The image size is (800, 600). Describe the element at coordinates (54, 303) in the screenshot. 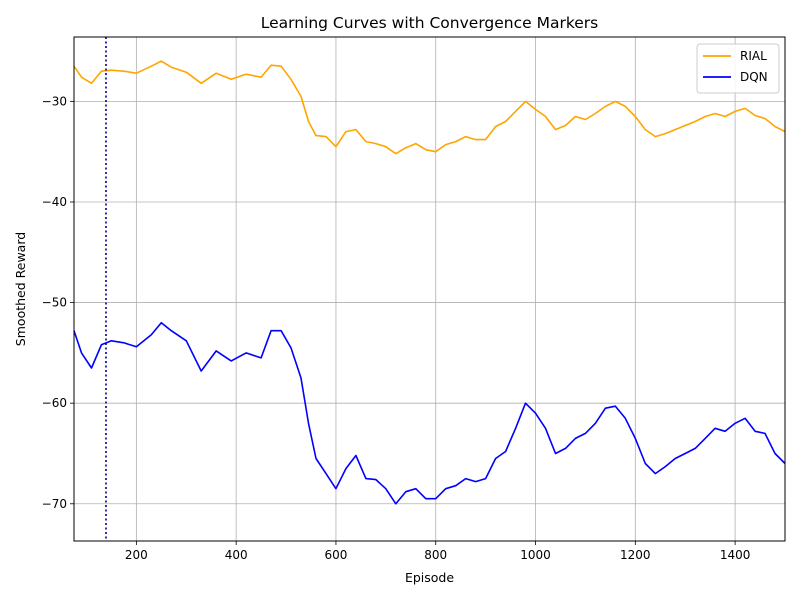

I see `y-tick-label: −50` at that location.